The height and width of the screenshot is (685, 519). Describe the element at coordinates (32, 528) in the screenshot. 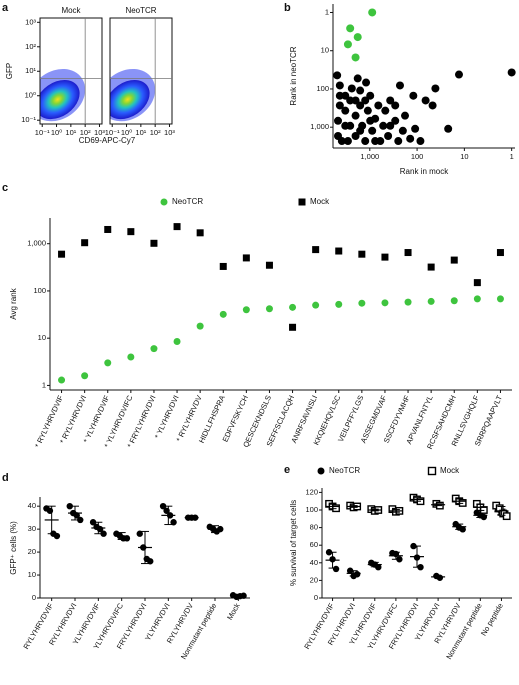

I see `y-tick-label: 30` at that location.